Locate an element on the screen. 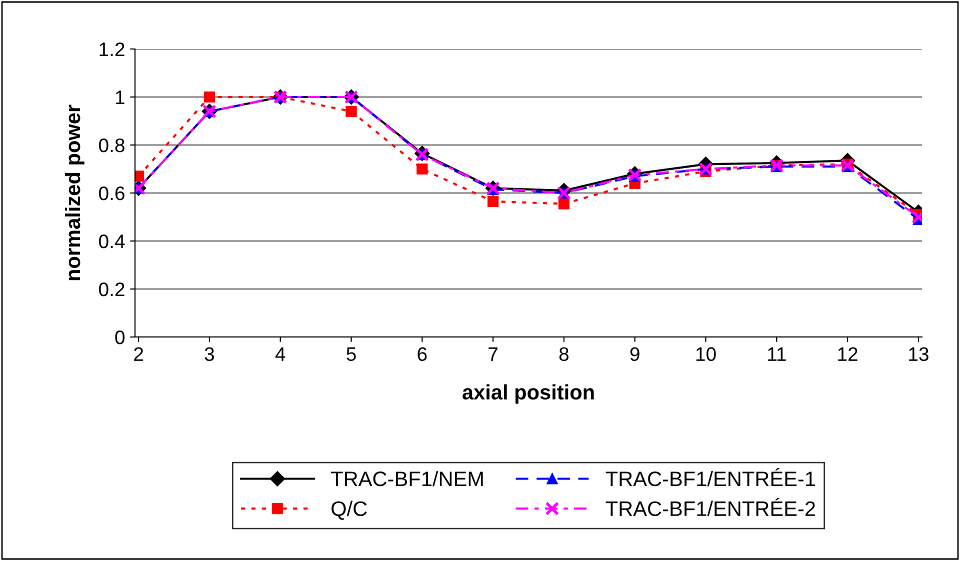 This screenshot has width=960, height=561. x-tick-label: 3 is located at coordinates (209, 354).